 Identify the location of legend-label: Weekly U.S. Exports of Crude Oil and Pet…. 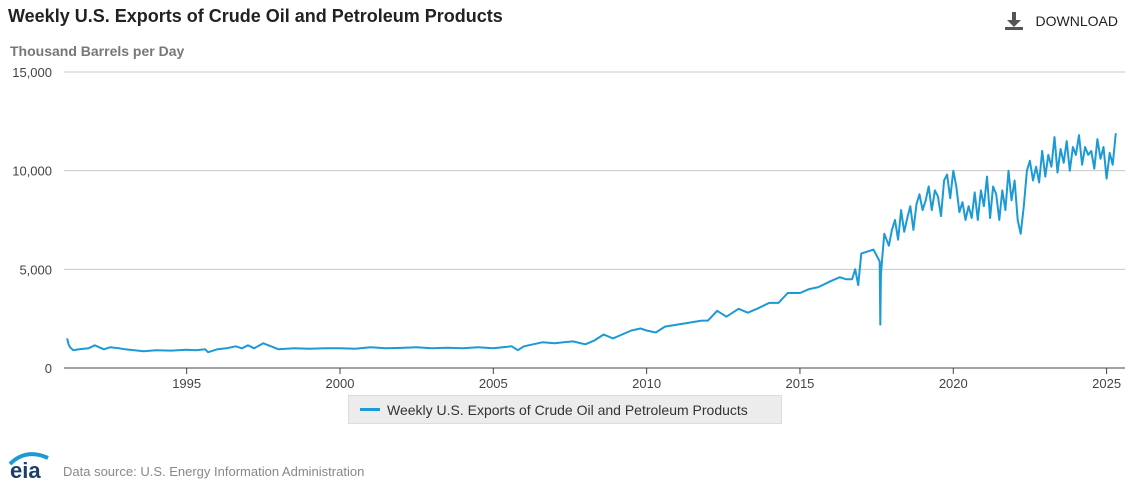
(567, 409).